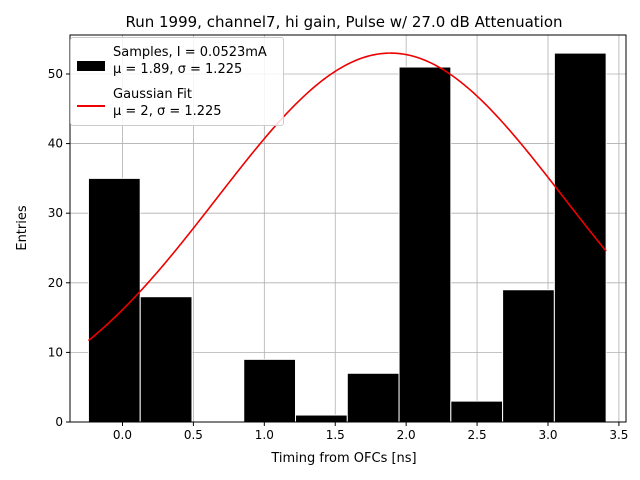 The image size is (640, 480). Describe the element at coordinates (55, 283) in the screenshot. I see `y-tick-label: 20` at that location.